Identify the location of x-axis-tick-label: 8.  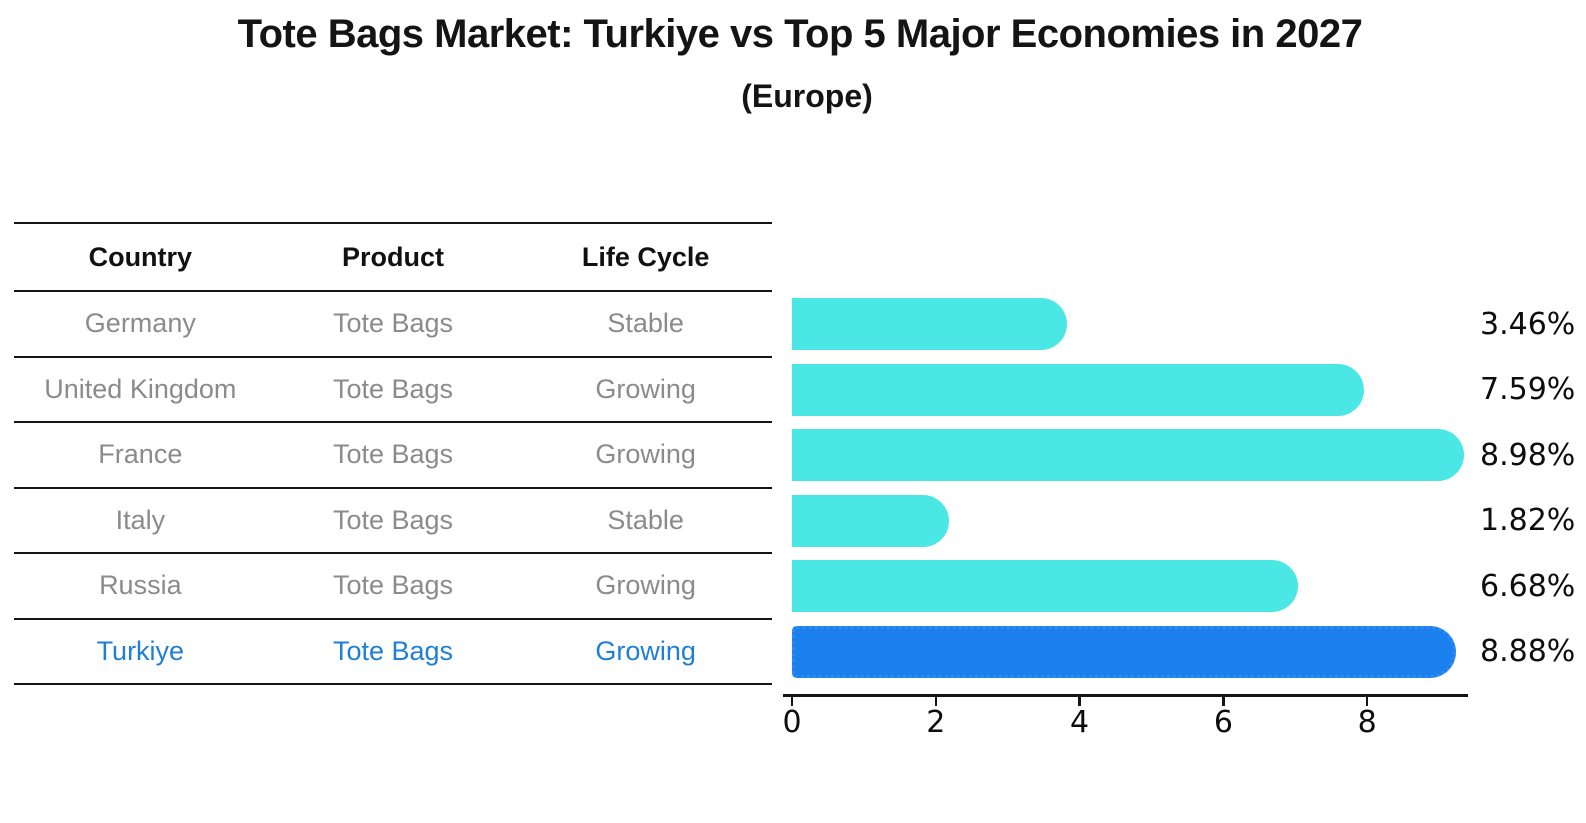
(1367, 722).